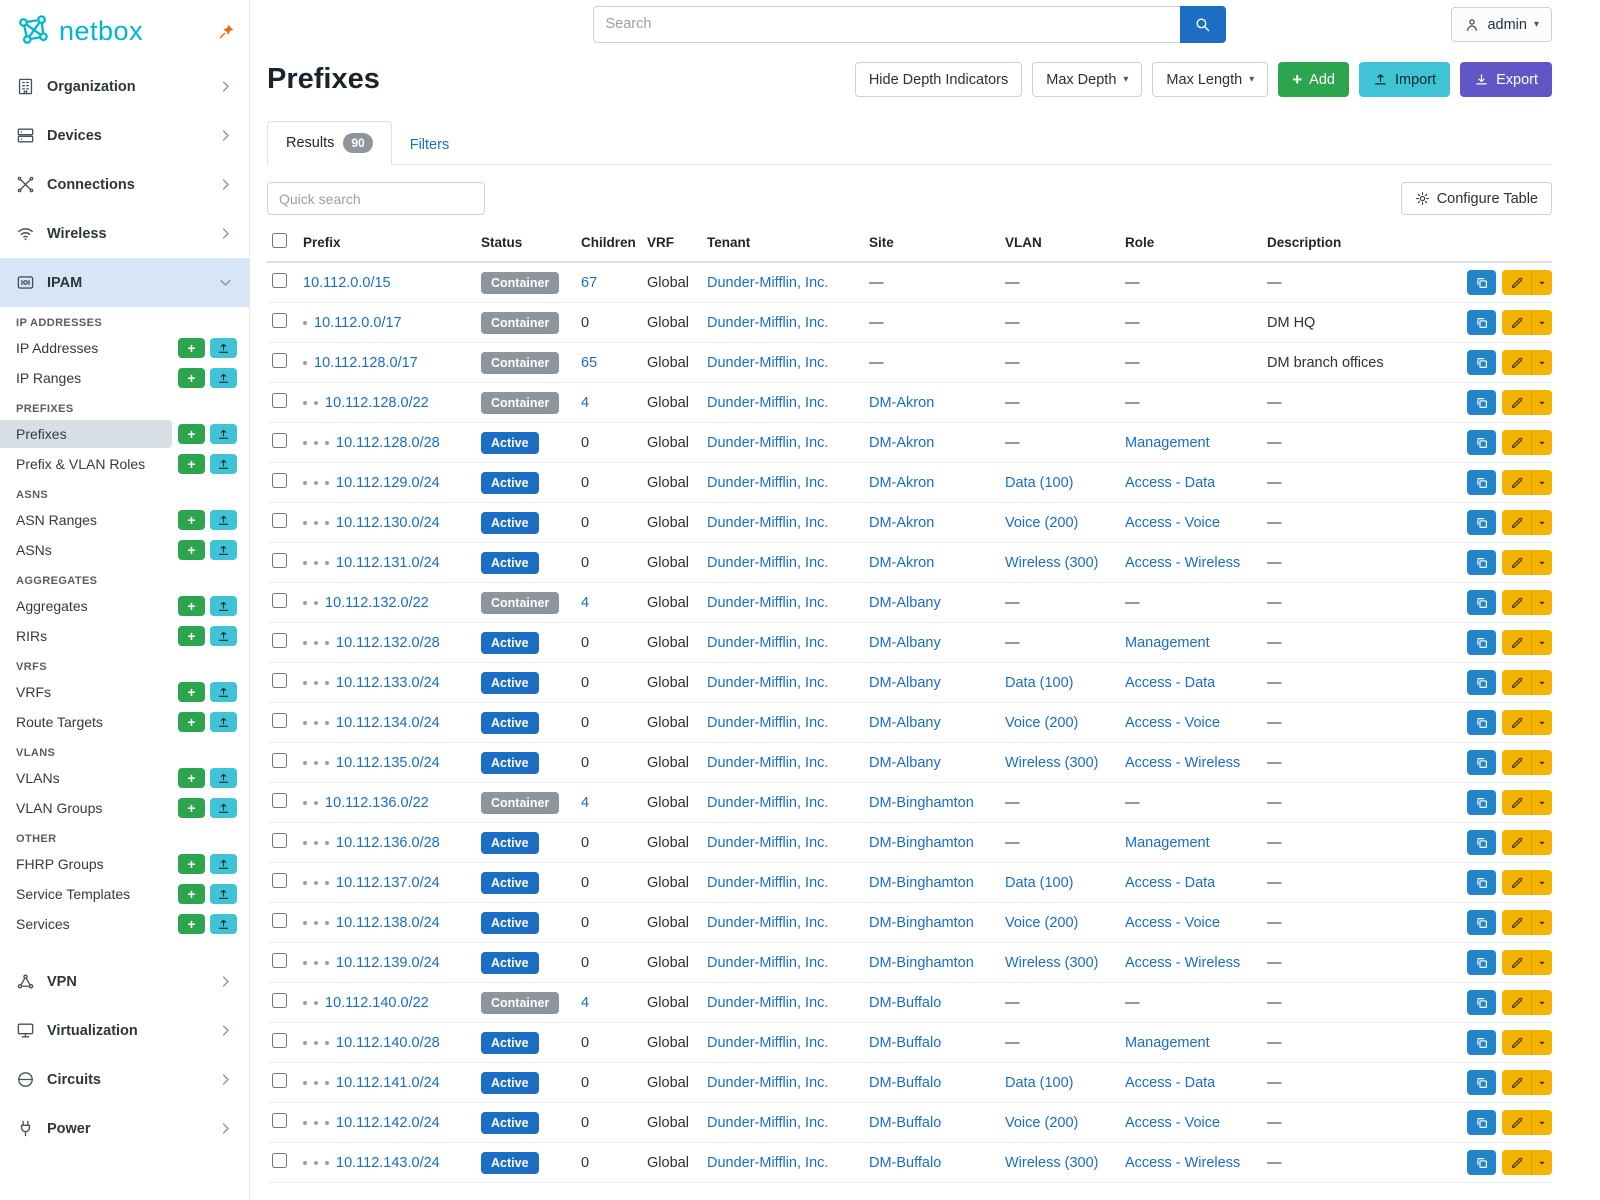  Describe the element at coordinates (124, 348) in the screenshot. I see `sidebar-item-ip-addresses: IP Addresses +` at that location.